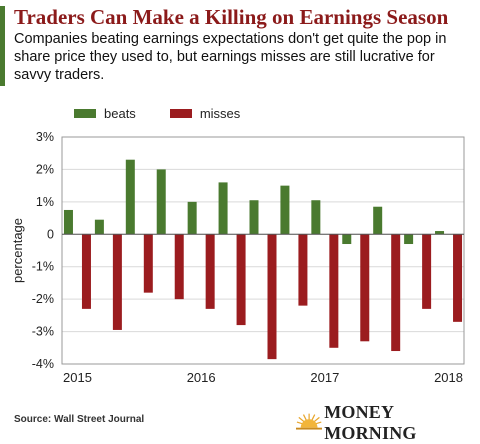  I want to click on legend: beats misses, so click(174, 113).